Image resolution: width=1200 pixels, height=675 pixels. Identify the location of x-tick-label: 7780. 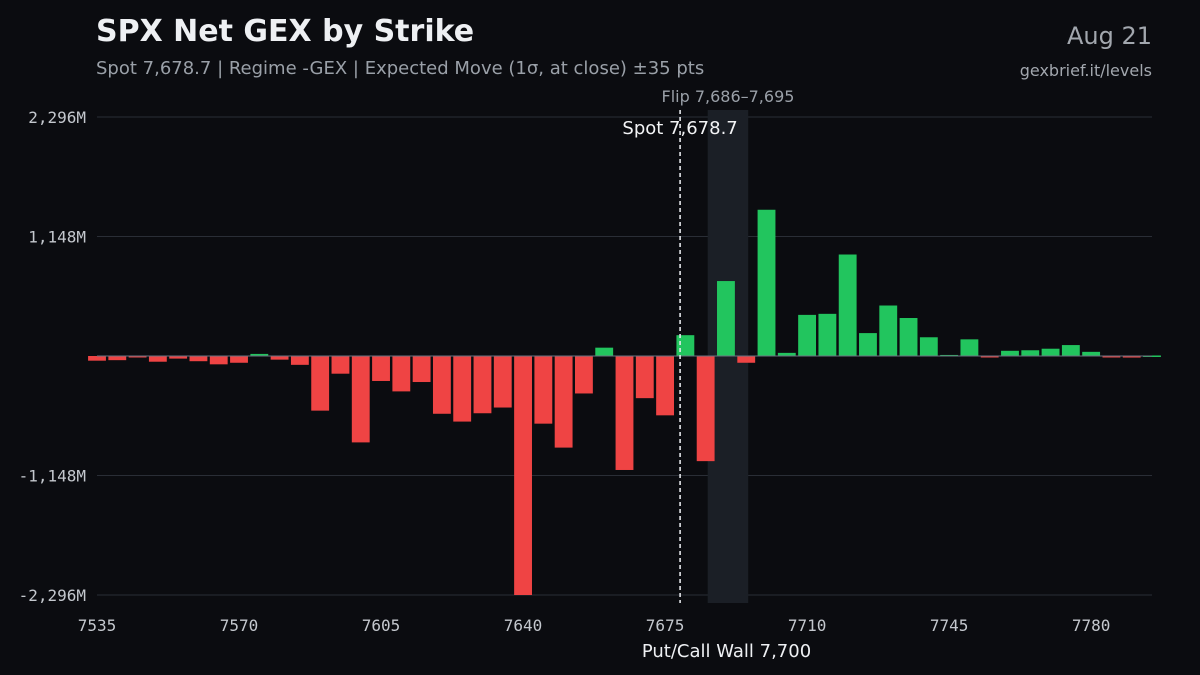
(1091, 625).